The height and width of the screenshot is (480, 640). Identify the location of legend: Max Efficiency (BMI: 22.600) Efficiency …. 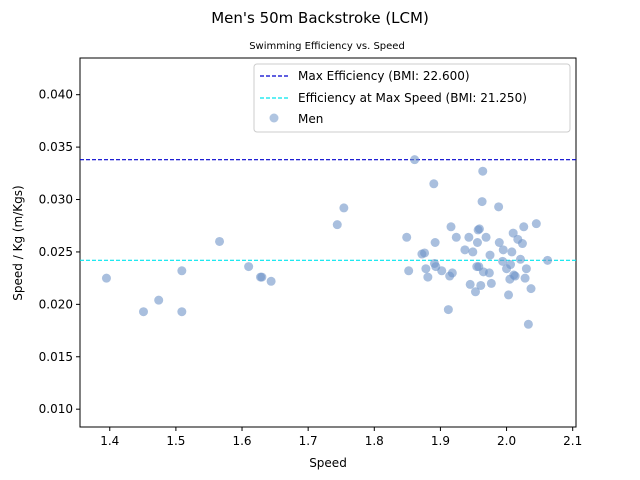
(412, 98).